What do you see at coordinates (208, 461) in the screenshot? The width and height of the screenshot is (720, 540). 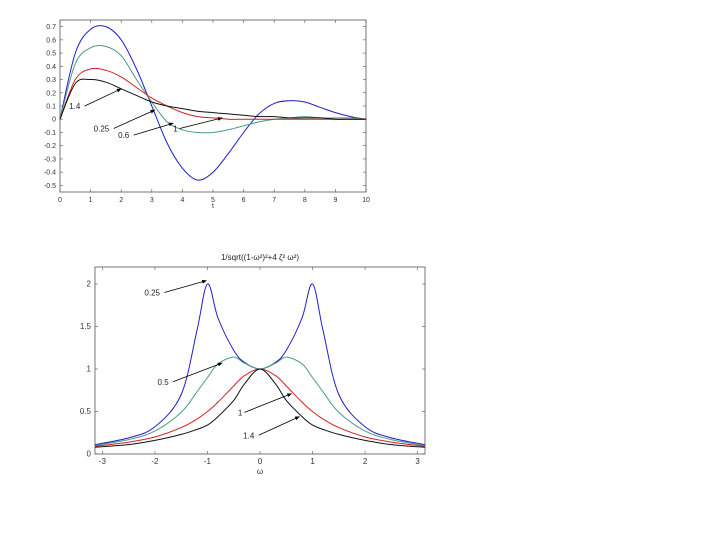 I see `x-tick-label: -1` at bounding box center [208, 461].